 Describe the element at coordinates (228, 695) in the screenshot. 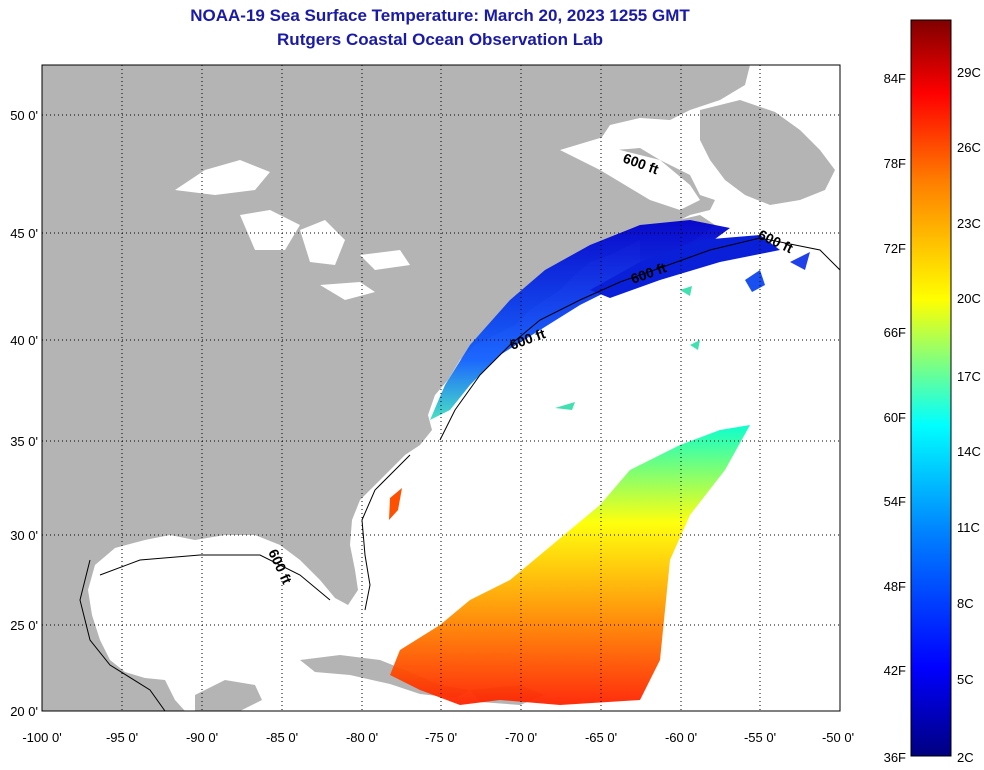

I see `yucatan-land` at that location.